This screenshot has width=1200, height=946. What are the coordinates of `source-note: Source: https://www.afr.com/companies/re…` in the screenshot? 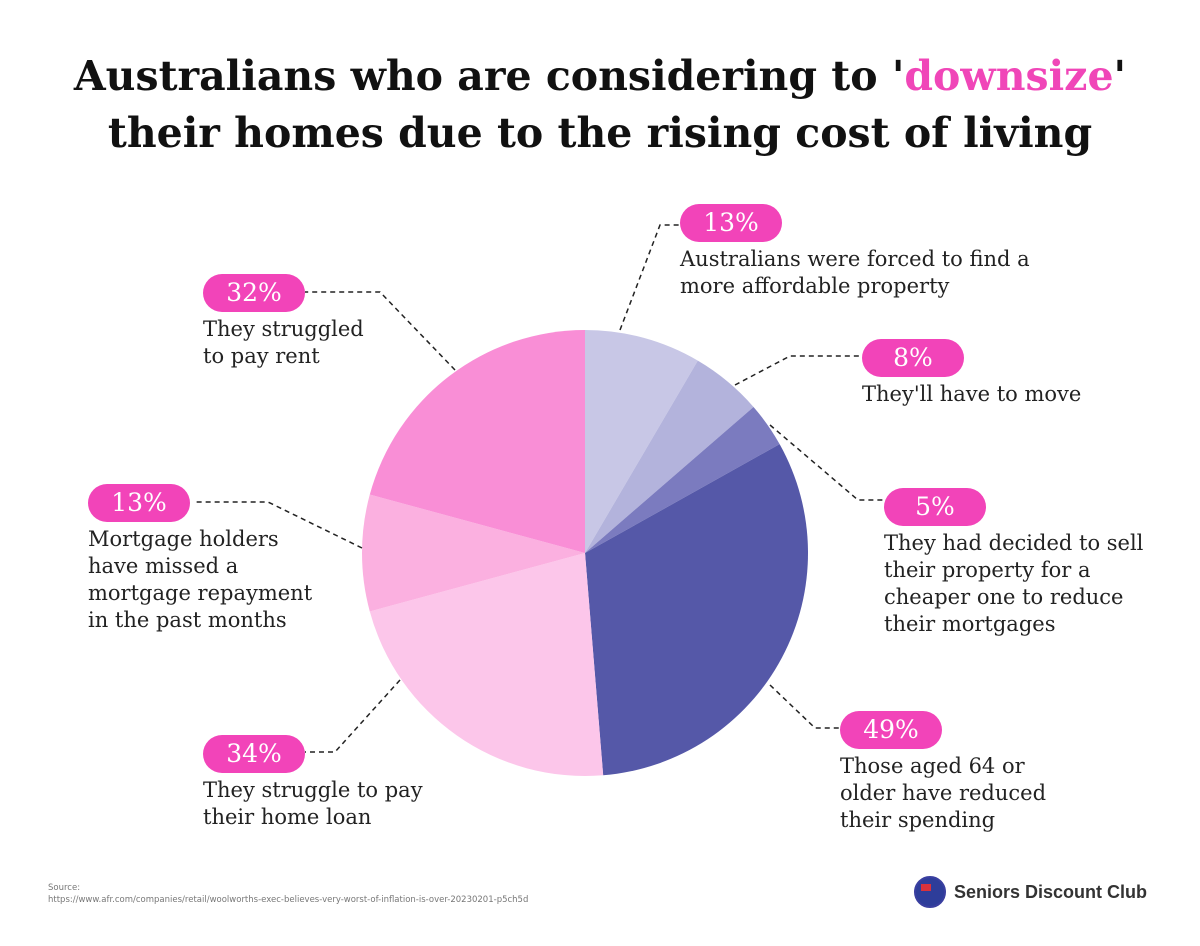 It's located at (288, 894).